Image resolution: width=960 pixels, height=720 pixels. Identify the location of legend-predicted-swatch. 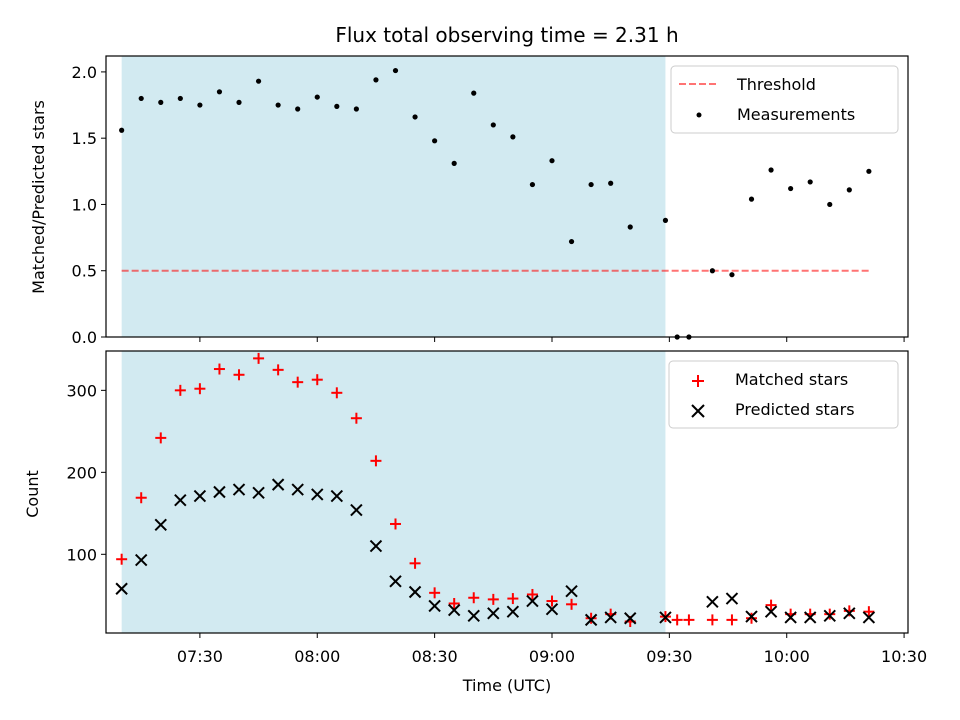
(698, 411).